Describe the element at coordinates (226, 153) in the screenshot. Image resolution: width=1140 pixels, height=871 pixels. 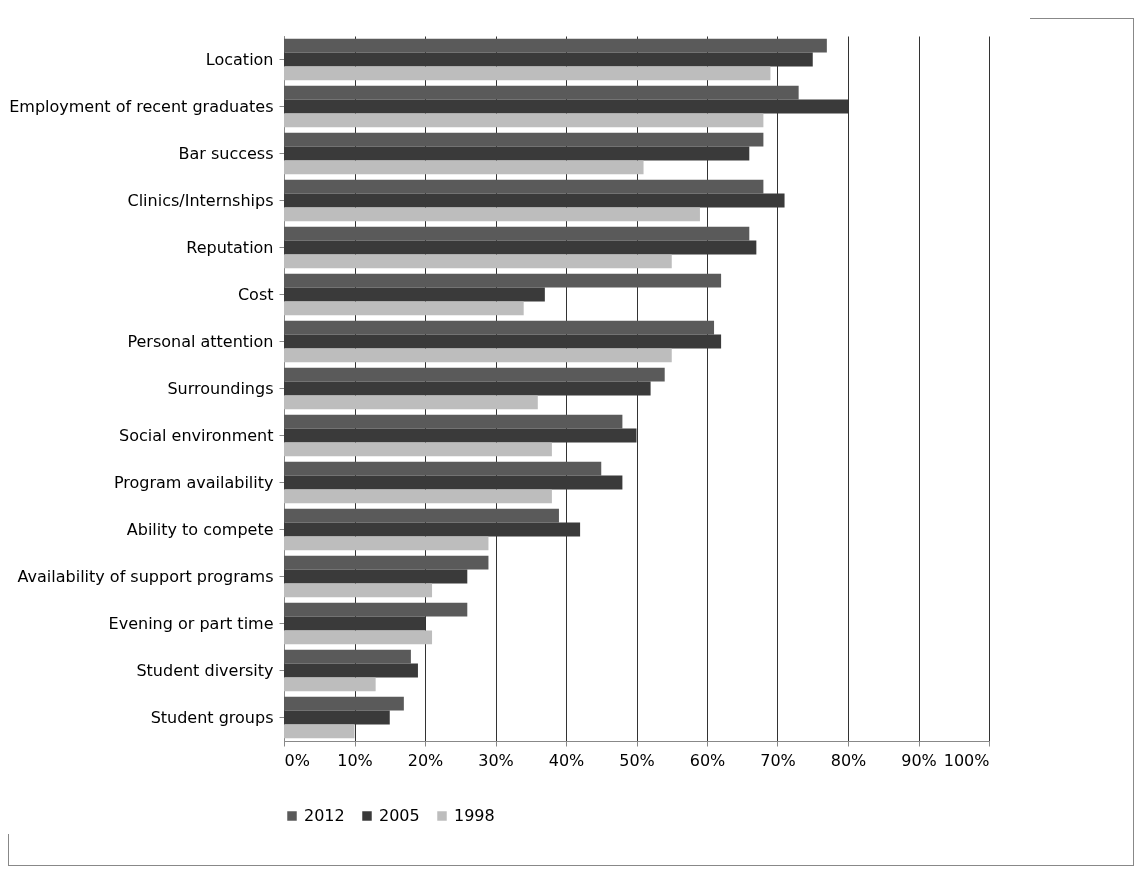
I see `y-tick-label: Bar success` at that location.